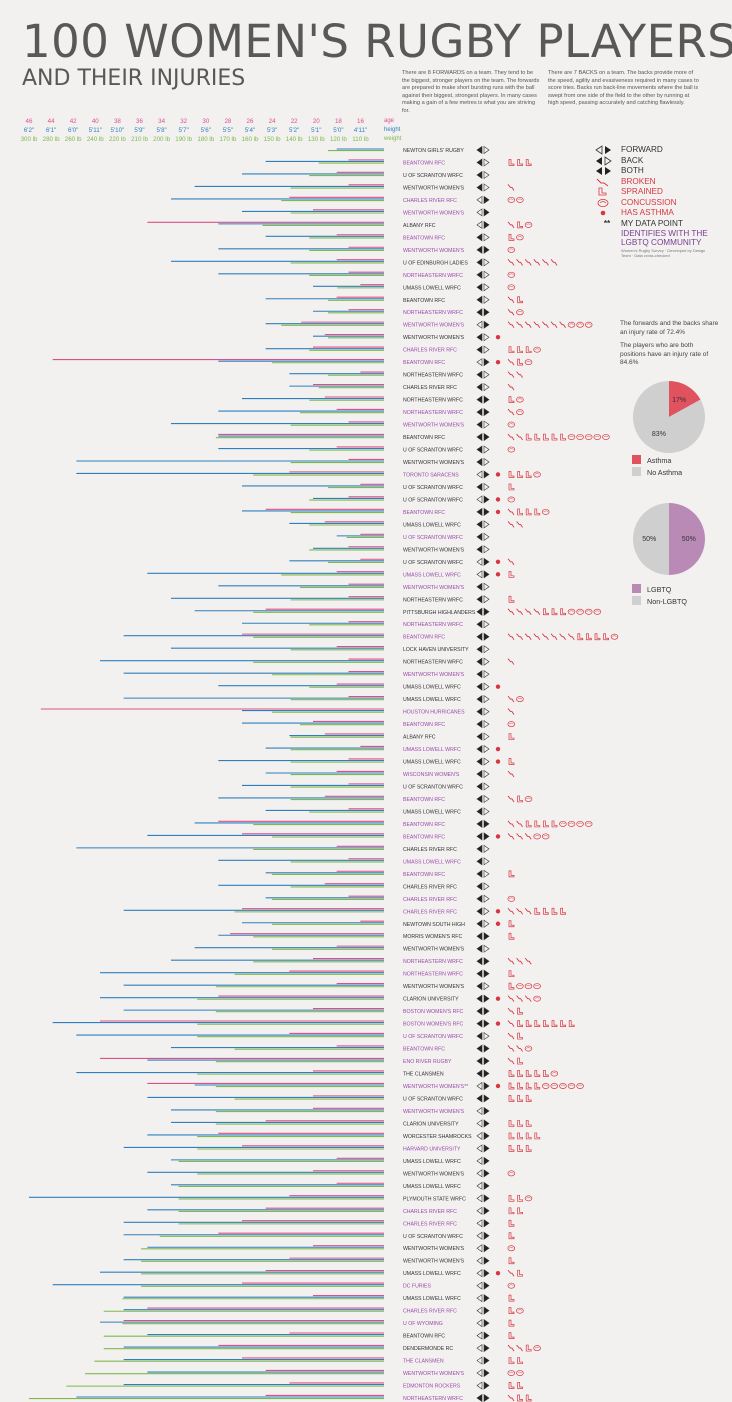 The height and width of the screenshot is (1402, 732). Describe the element at coordinates (654, 224) in the screenshot. I see `legend-mine: ** MY DATA POINT` at that location.